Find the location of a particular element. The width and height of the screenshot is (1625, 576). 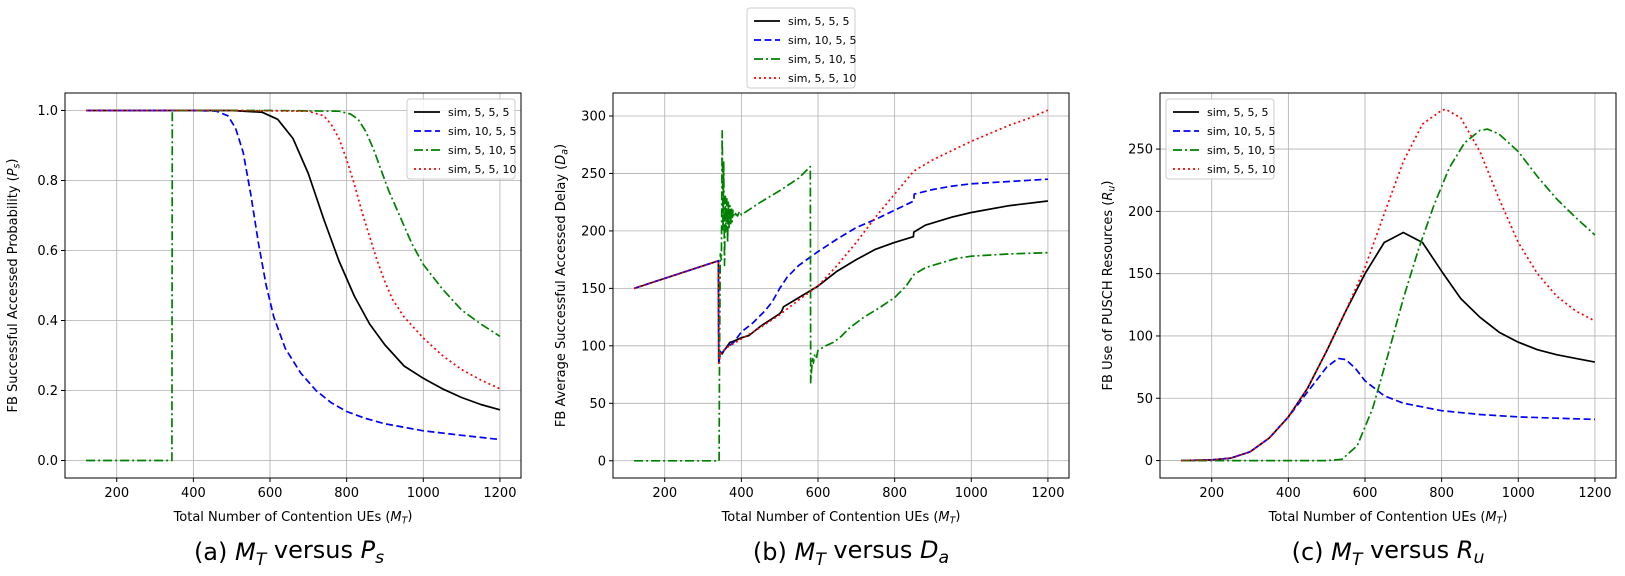

y-axis-label: FB Use of PUSCH Resources (Ru​) is located at coordinates (1109, 286).